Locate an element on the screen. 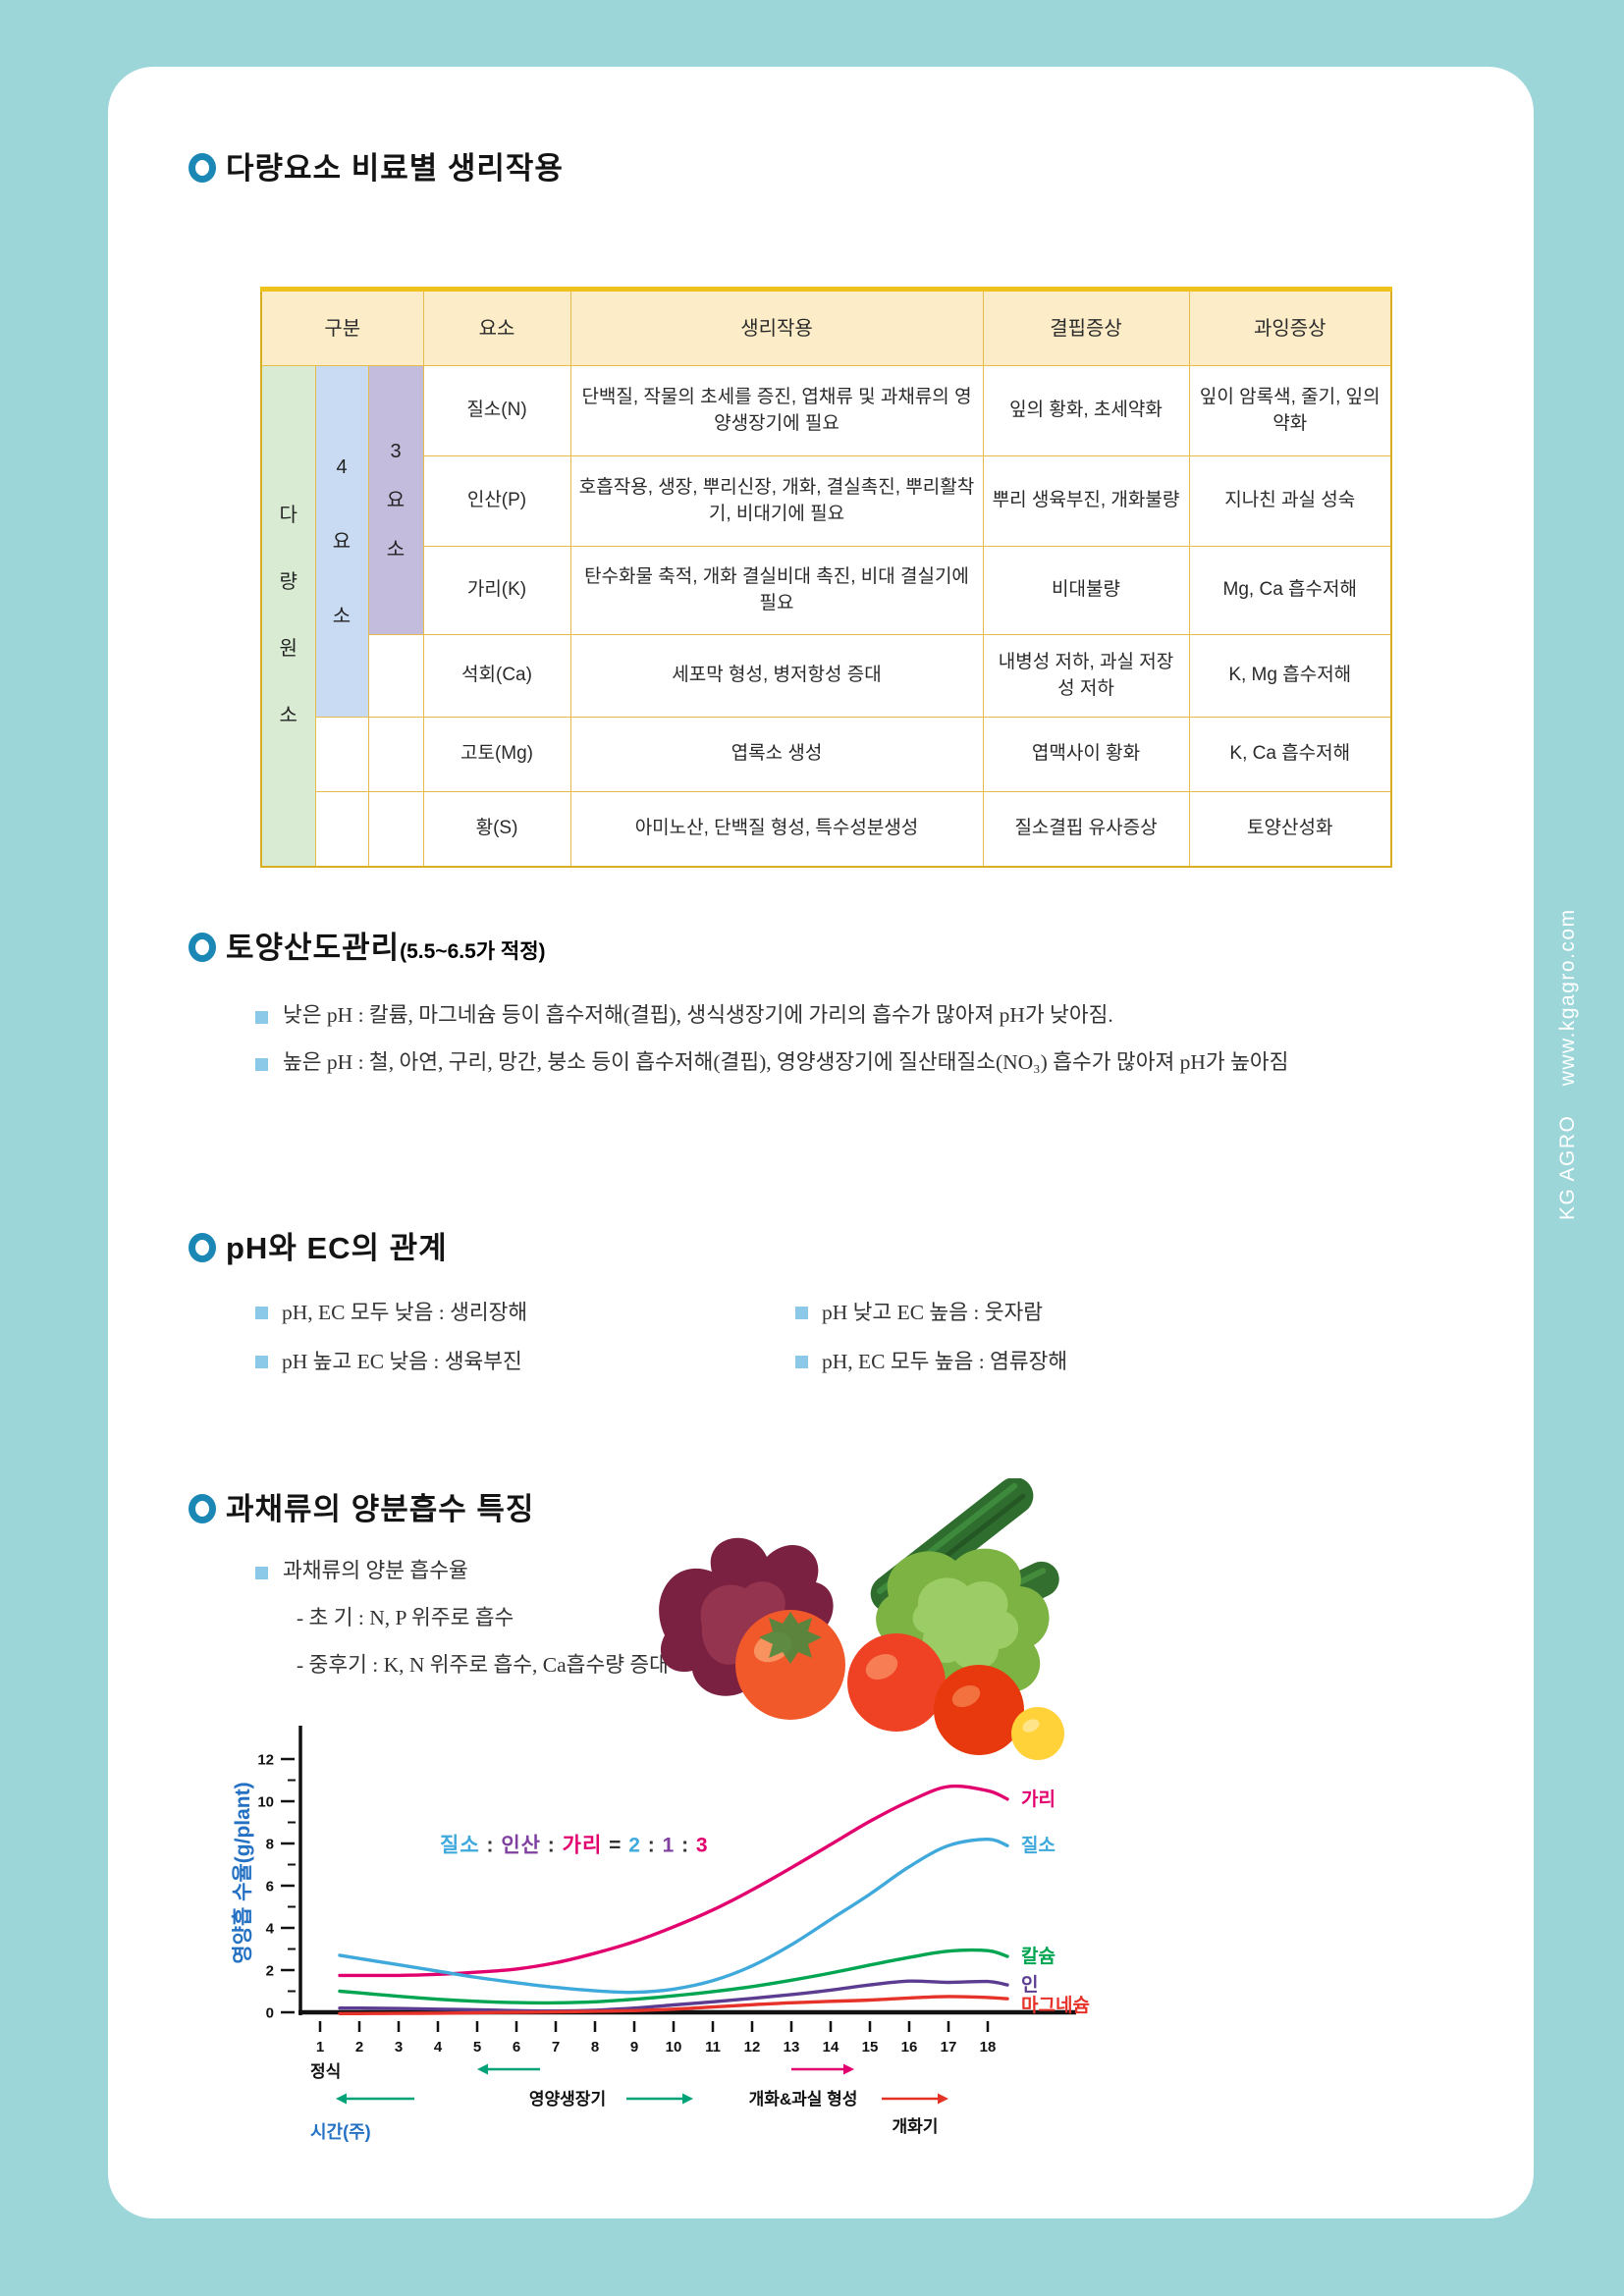 Image resolution: width=1624 pixels, height=2296 pixels. physiology-cell: 세포막 형성, 병저항성 증대 is located at coordinates (776, 676).